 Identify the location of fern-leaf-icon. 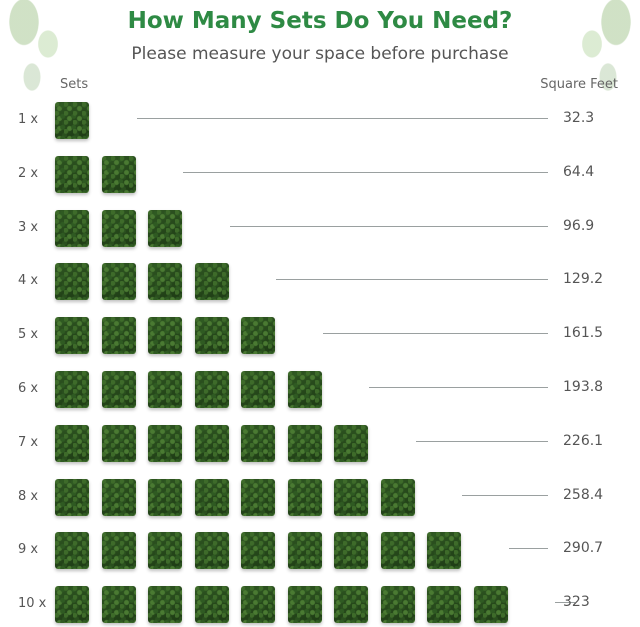
(40, 55).